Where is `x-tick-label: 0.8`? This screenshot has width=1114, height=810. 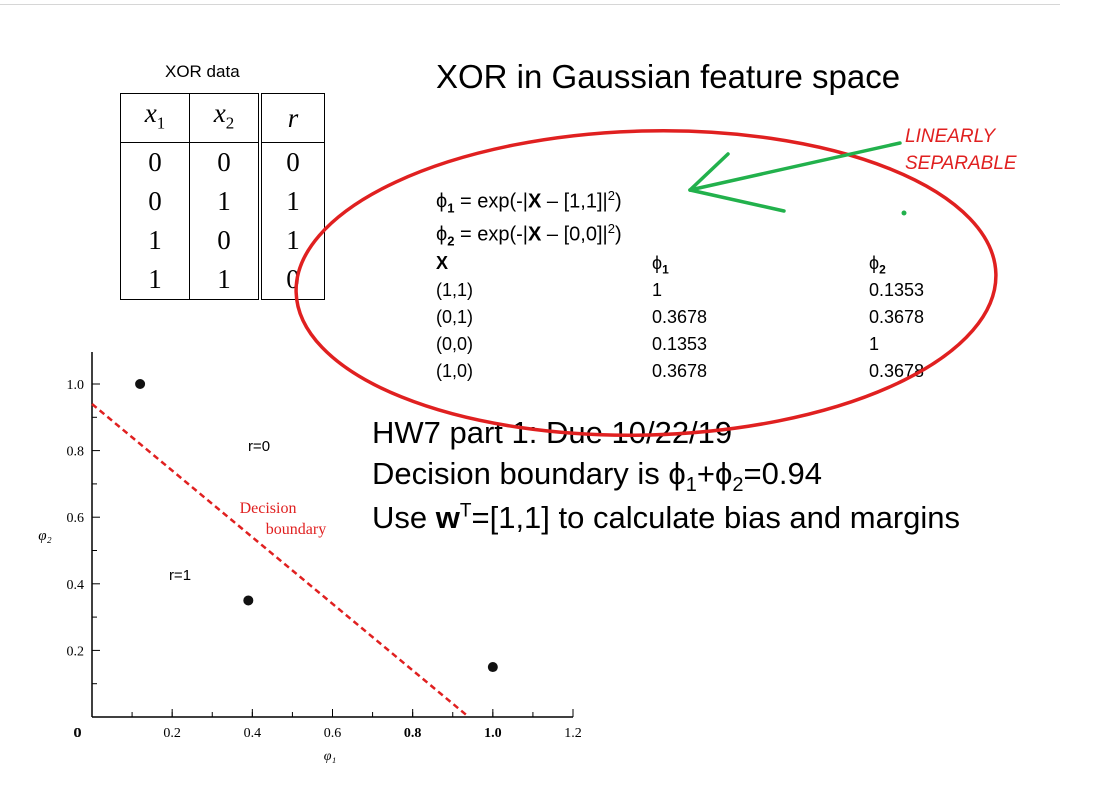 x-tick-label: 0.8 is located at coordinates (413, 733).